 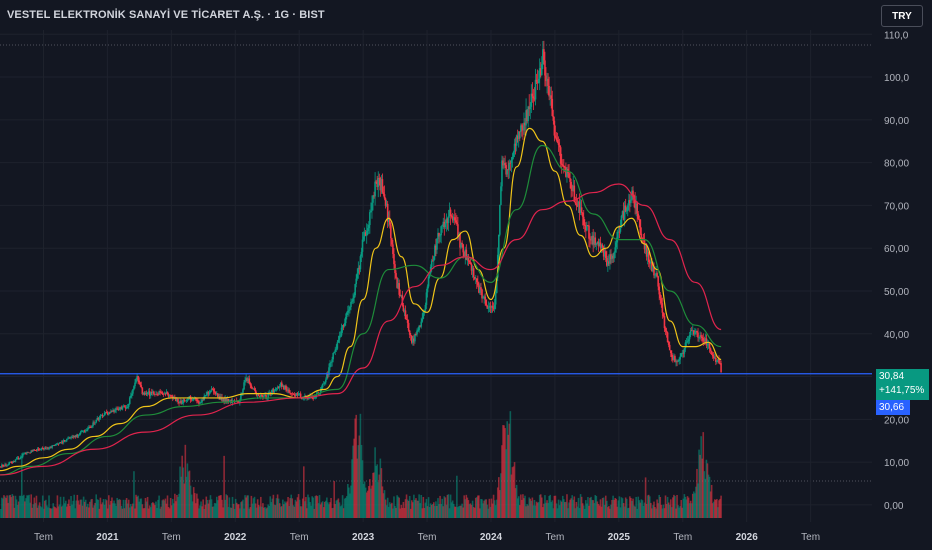 I want to click on x-tick-label: Tem, so click(x=554, y=537).